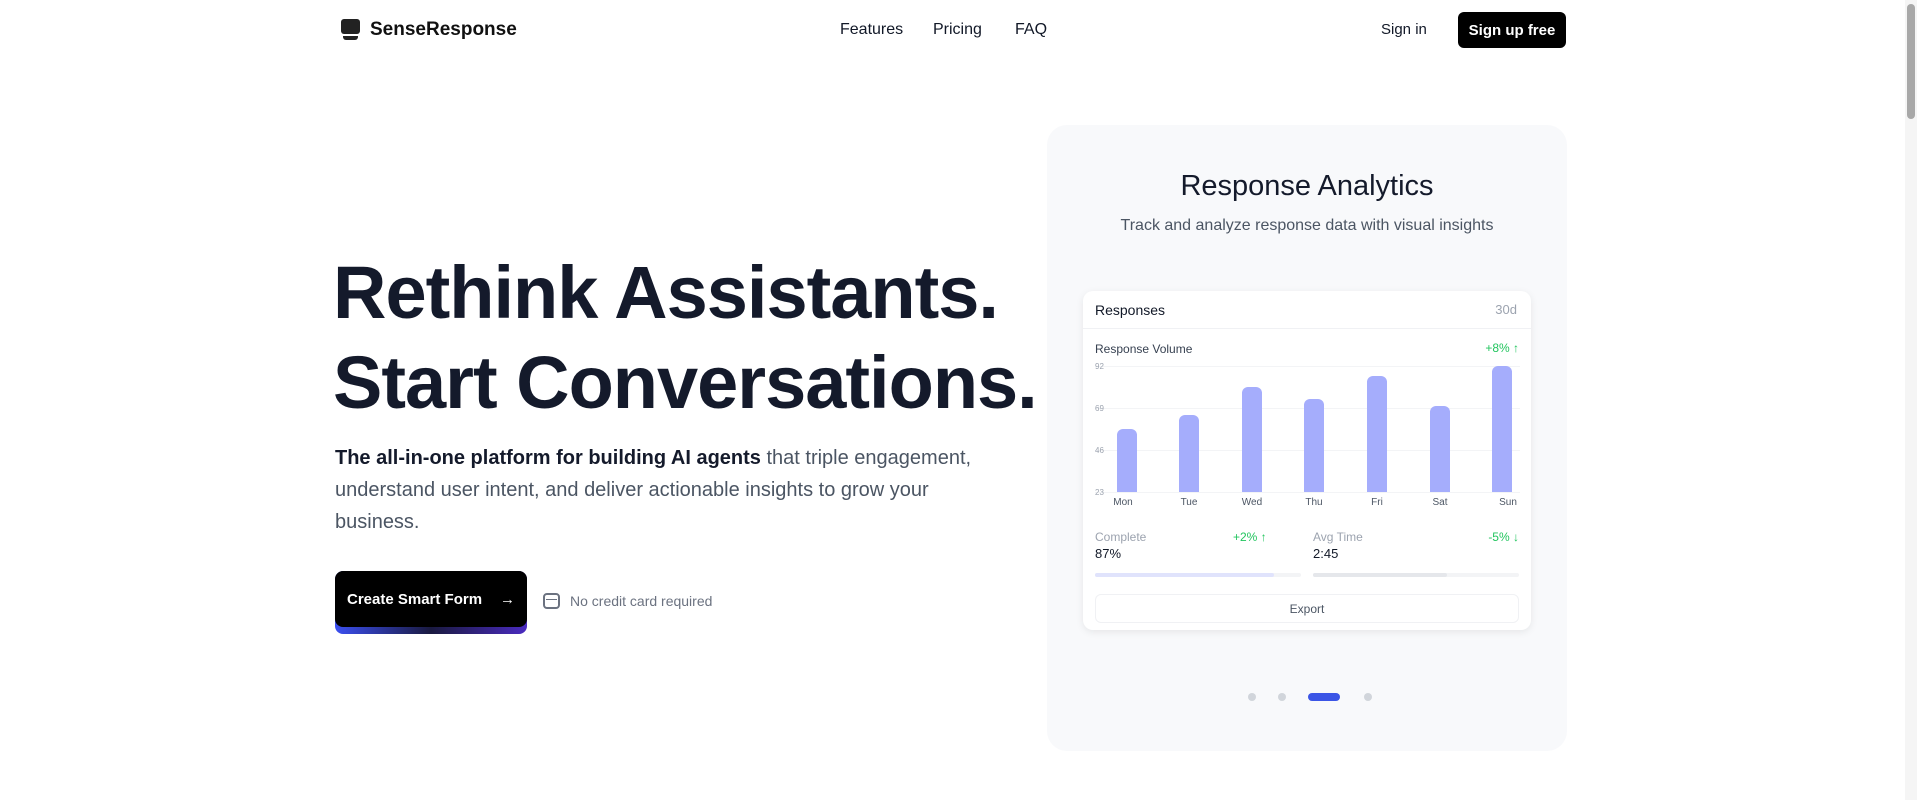 This screenshot has height=800, width=1917. I want to click on bar-tue, so click(1189, 453).